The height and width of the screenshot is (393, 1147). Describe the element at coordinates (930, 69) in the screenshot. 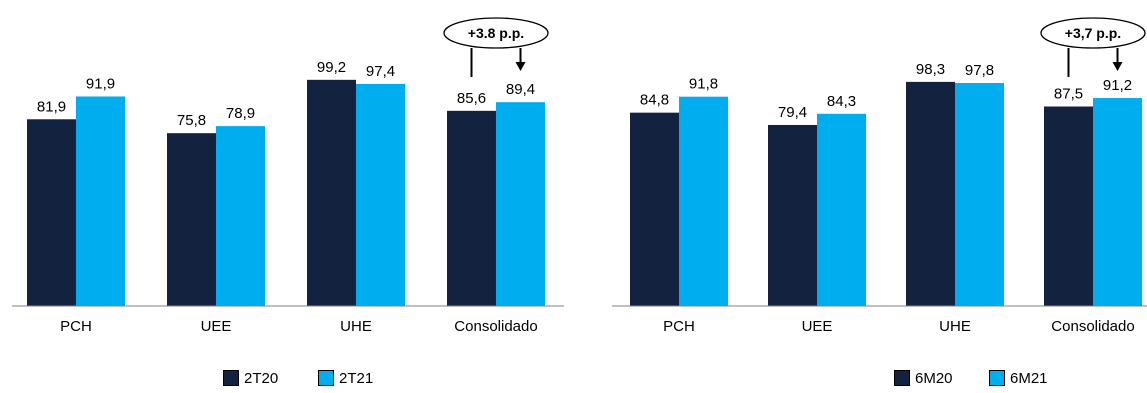

I see `data-label-6M20-UHE: 98,3` at that location.